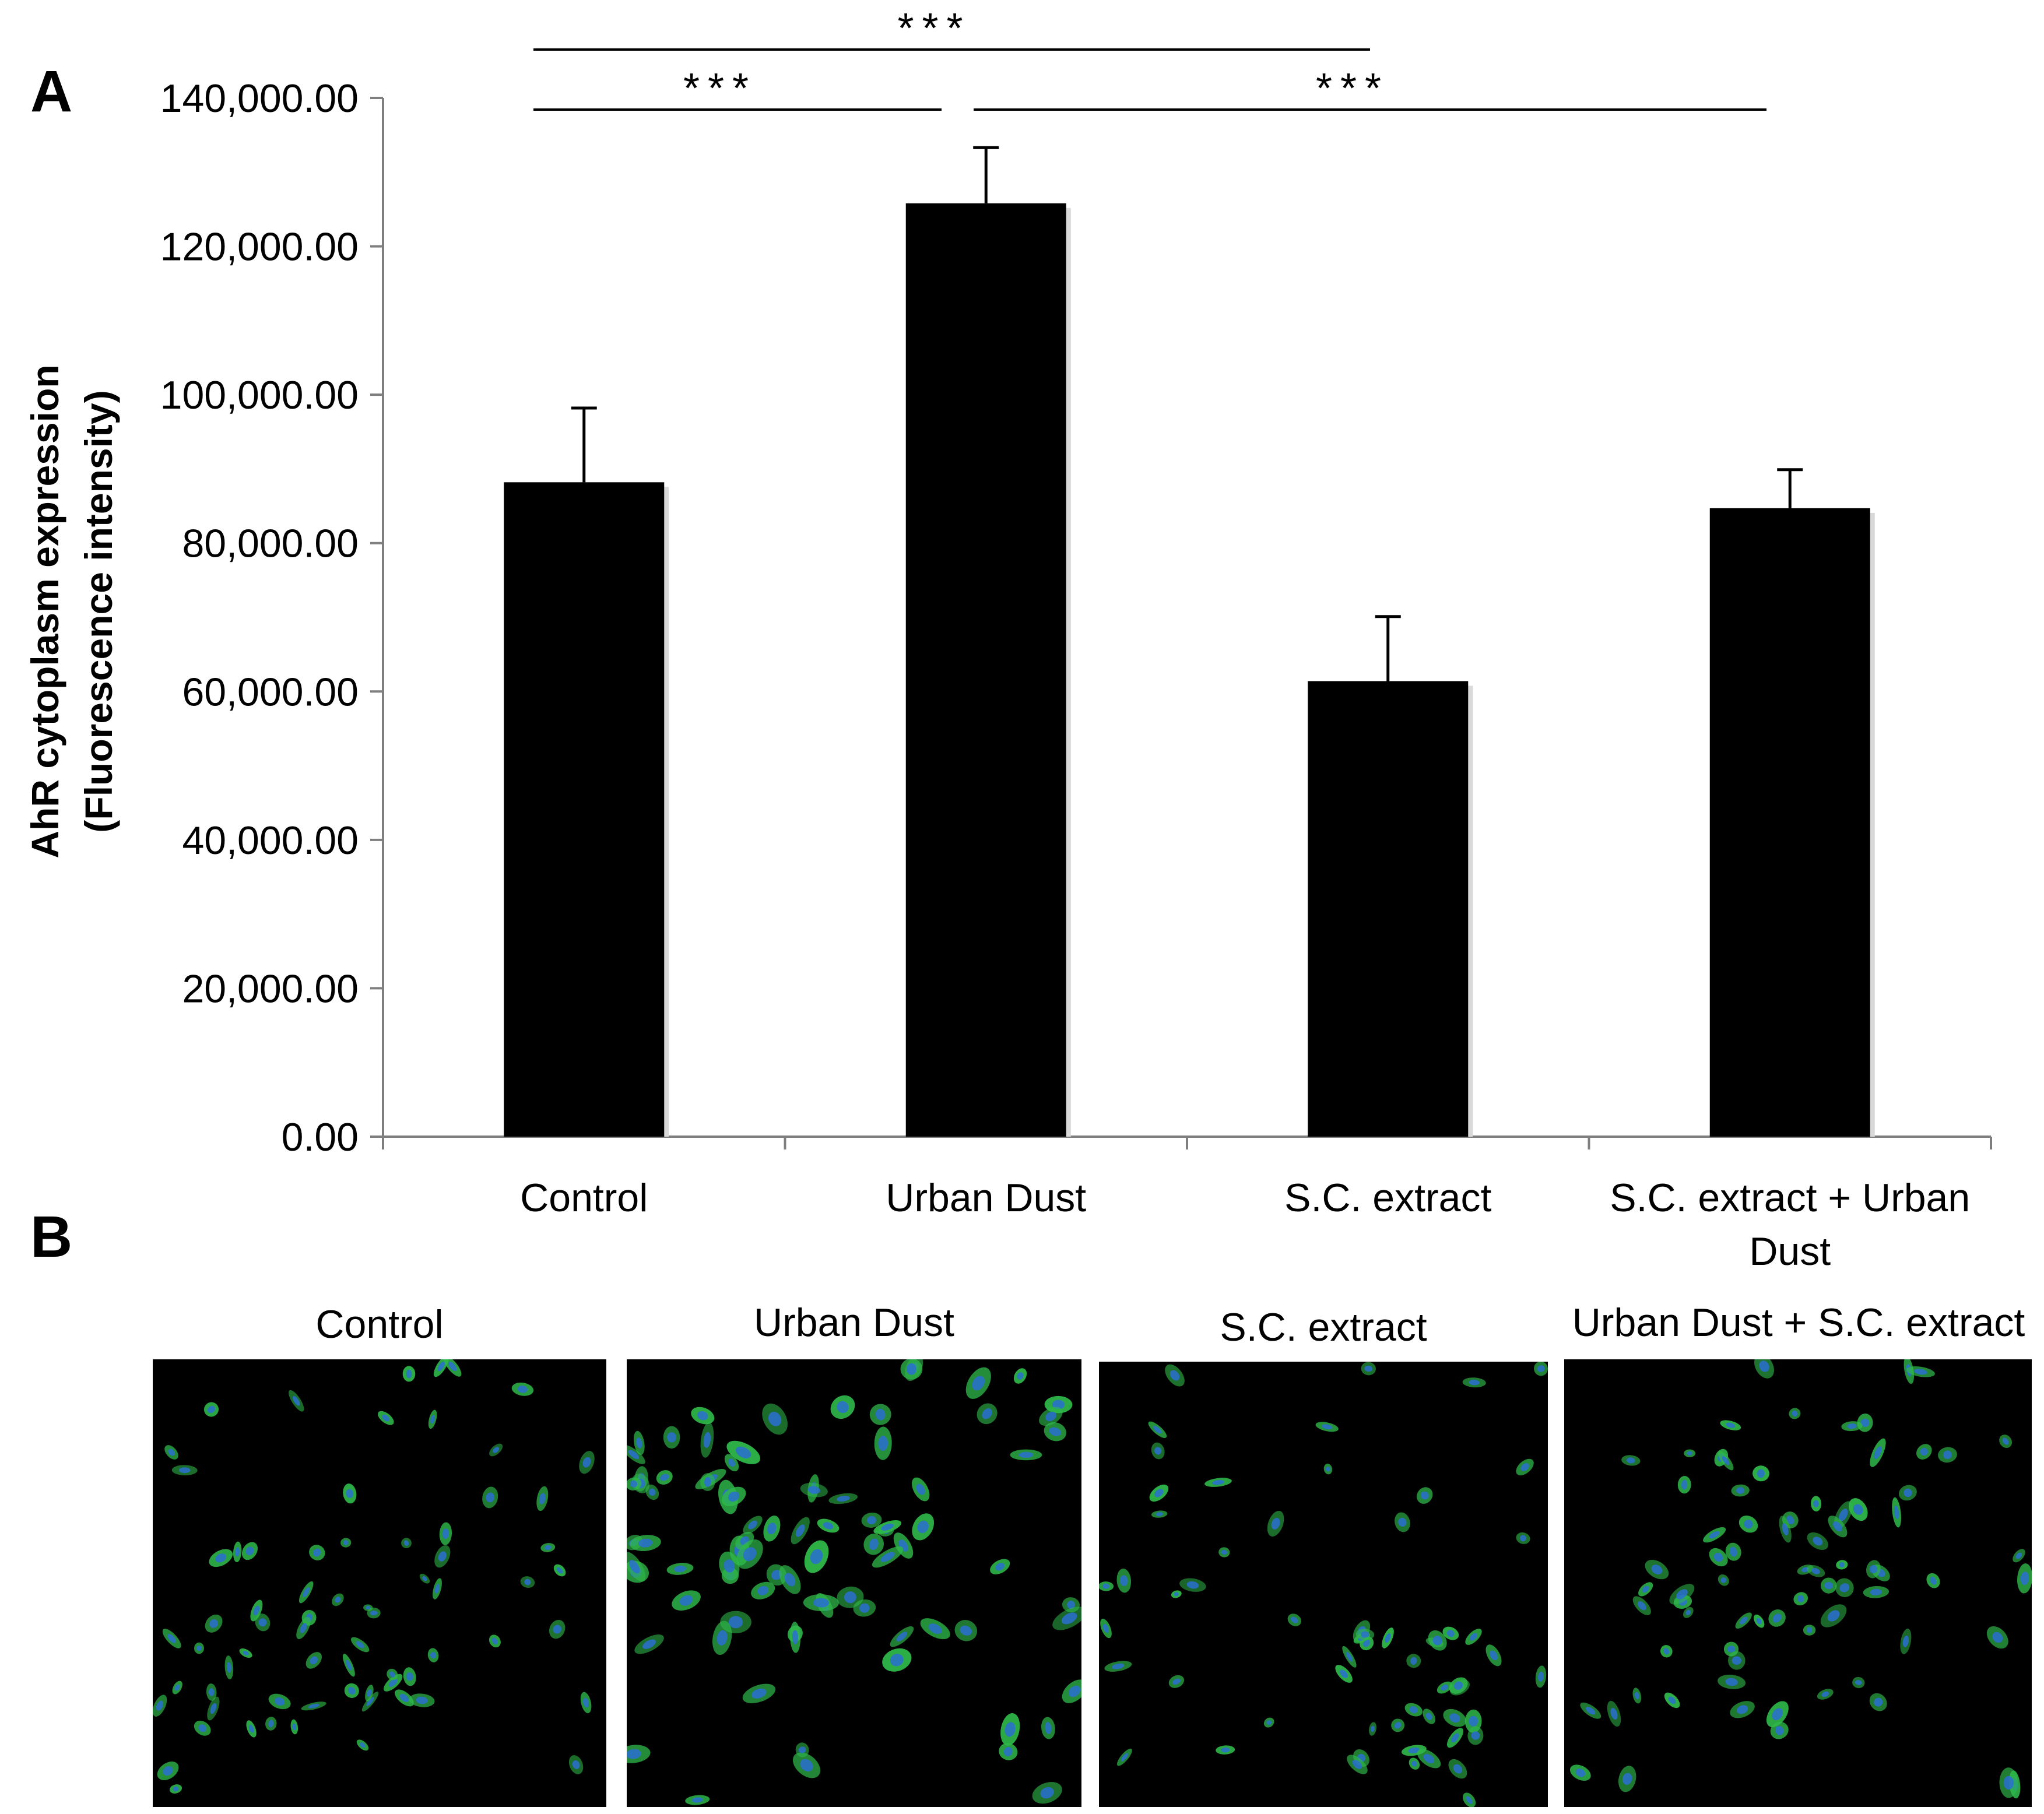  What do you see at coordinates (270, 840) in the screenshot?
I see `y-tick-label: 40,000.00` at bounding box center [270, 840].